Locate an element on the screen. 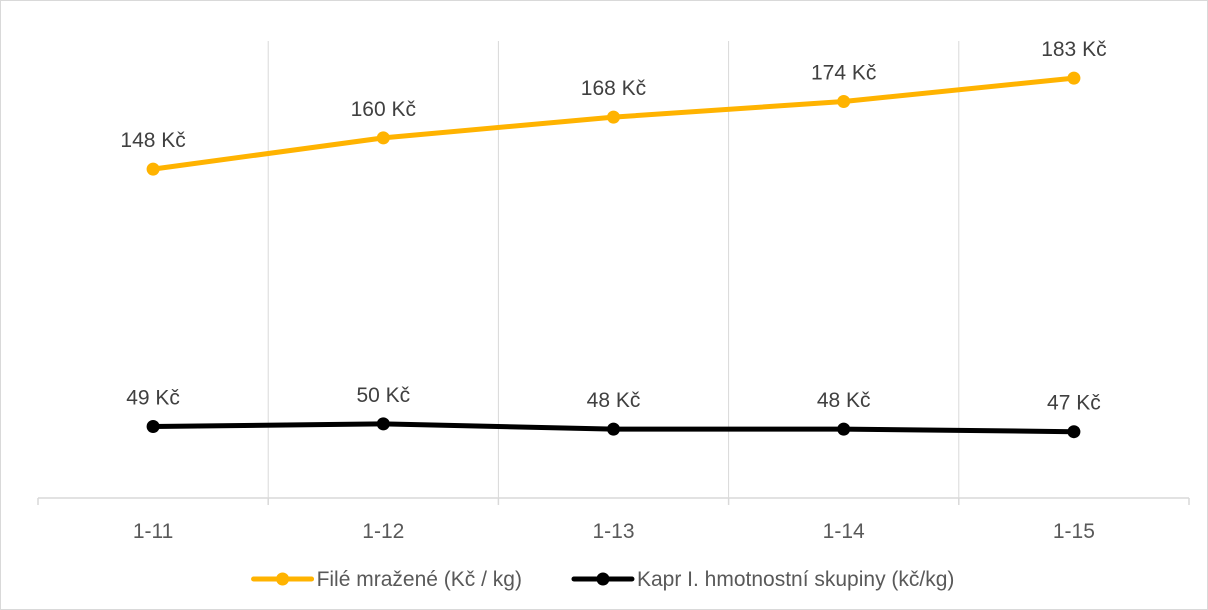 This screenshot has width=1208, height=610. x-tick-label: 1-14 is located at coordinates (844, 531).